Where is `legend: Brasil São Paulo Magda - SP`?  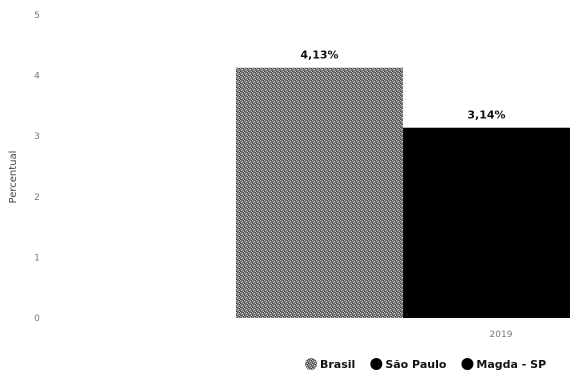 legend: Brasil São Paulo Magda - SP is located at coordinates (425, 364).